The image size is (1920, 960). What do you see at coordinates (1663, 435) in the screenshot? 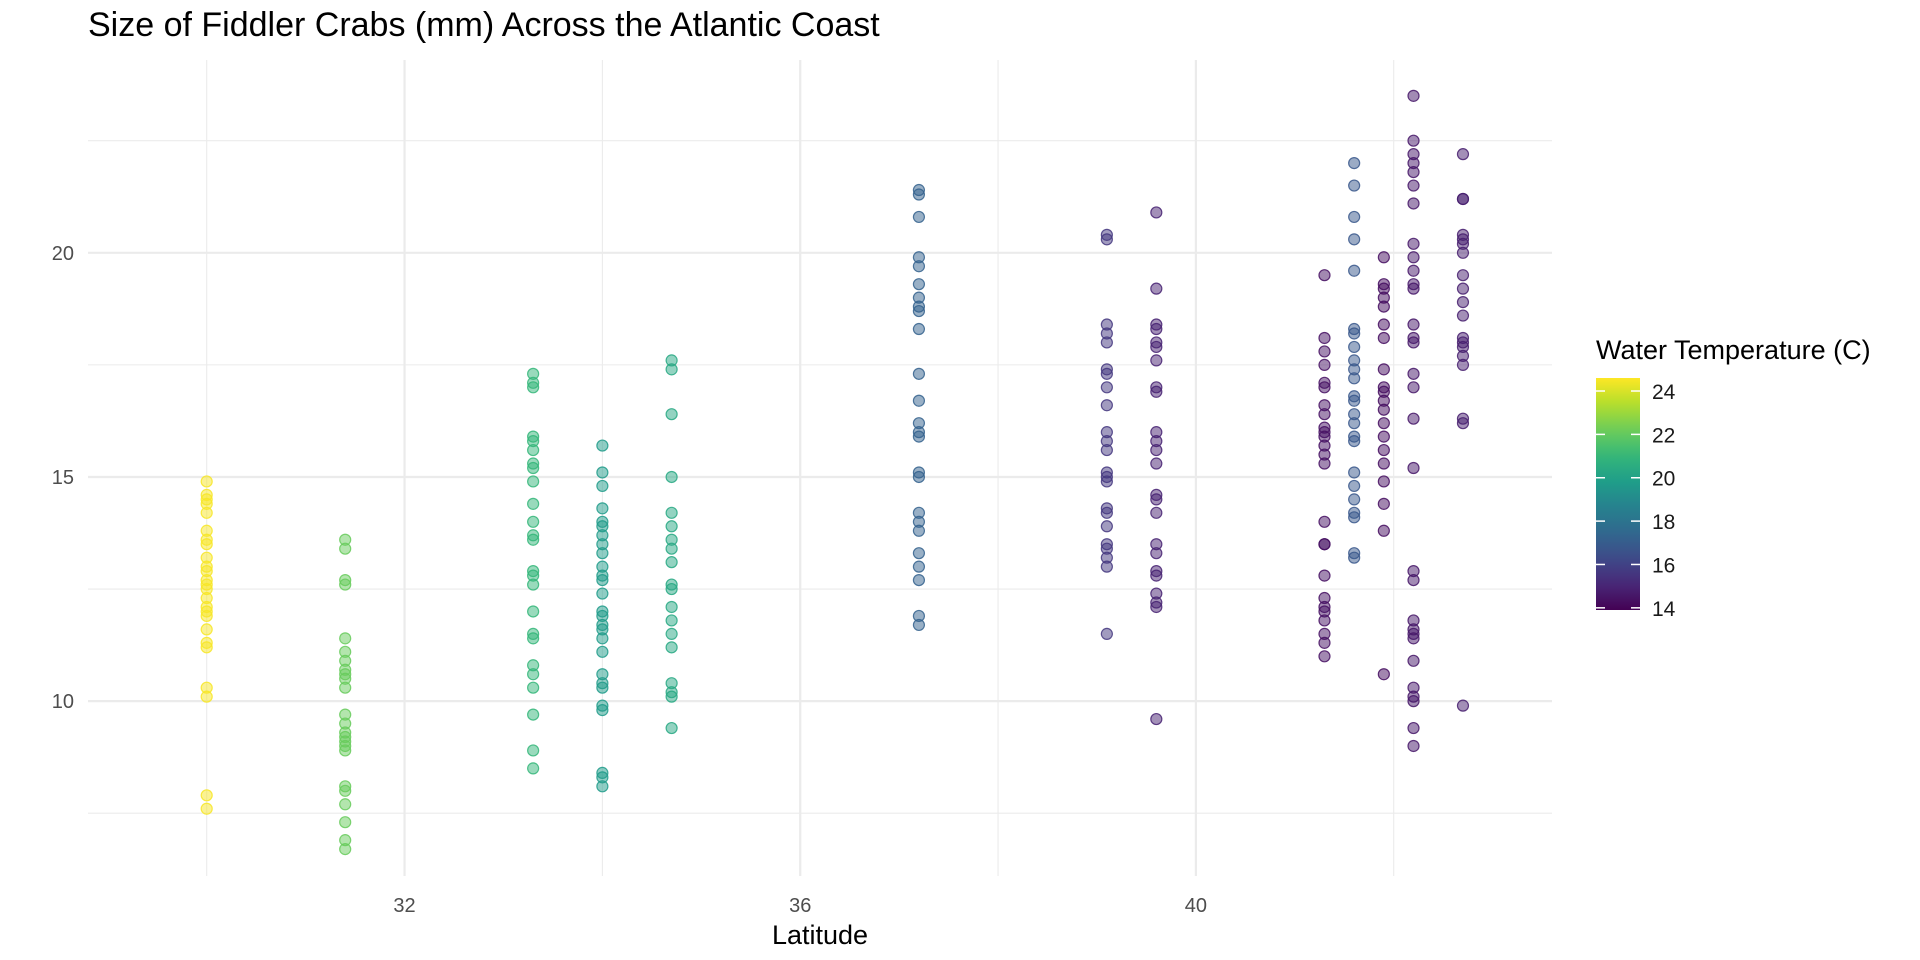
I see `colorbar-tick-label: 22` at bounding box center [1663, 435].